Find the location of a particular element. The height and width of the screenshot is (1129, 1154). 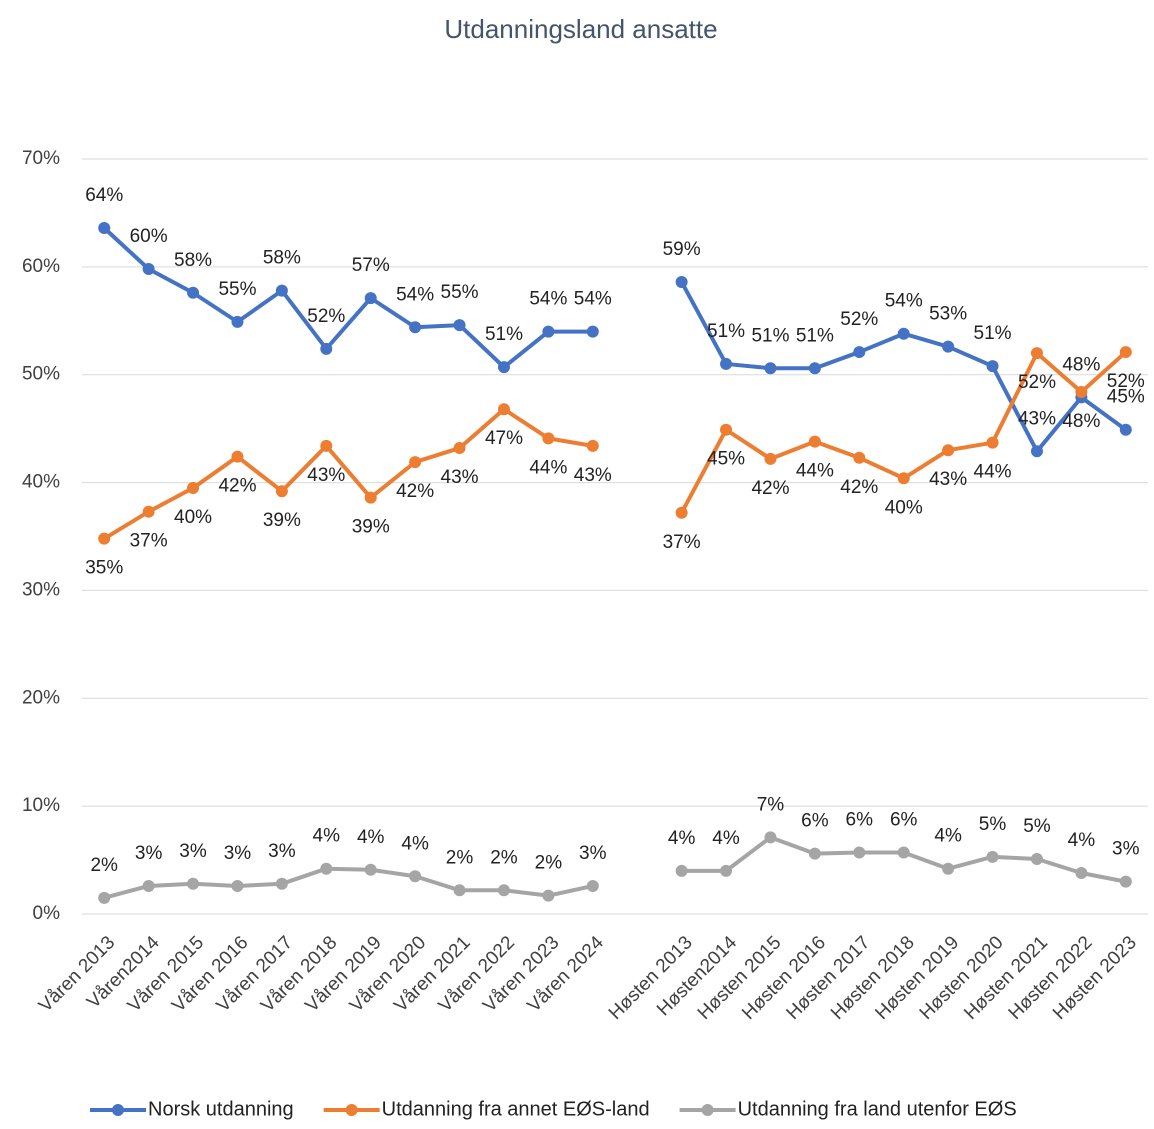

y-tick-label: 30% is located at coordinates (41, 589).